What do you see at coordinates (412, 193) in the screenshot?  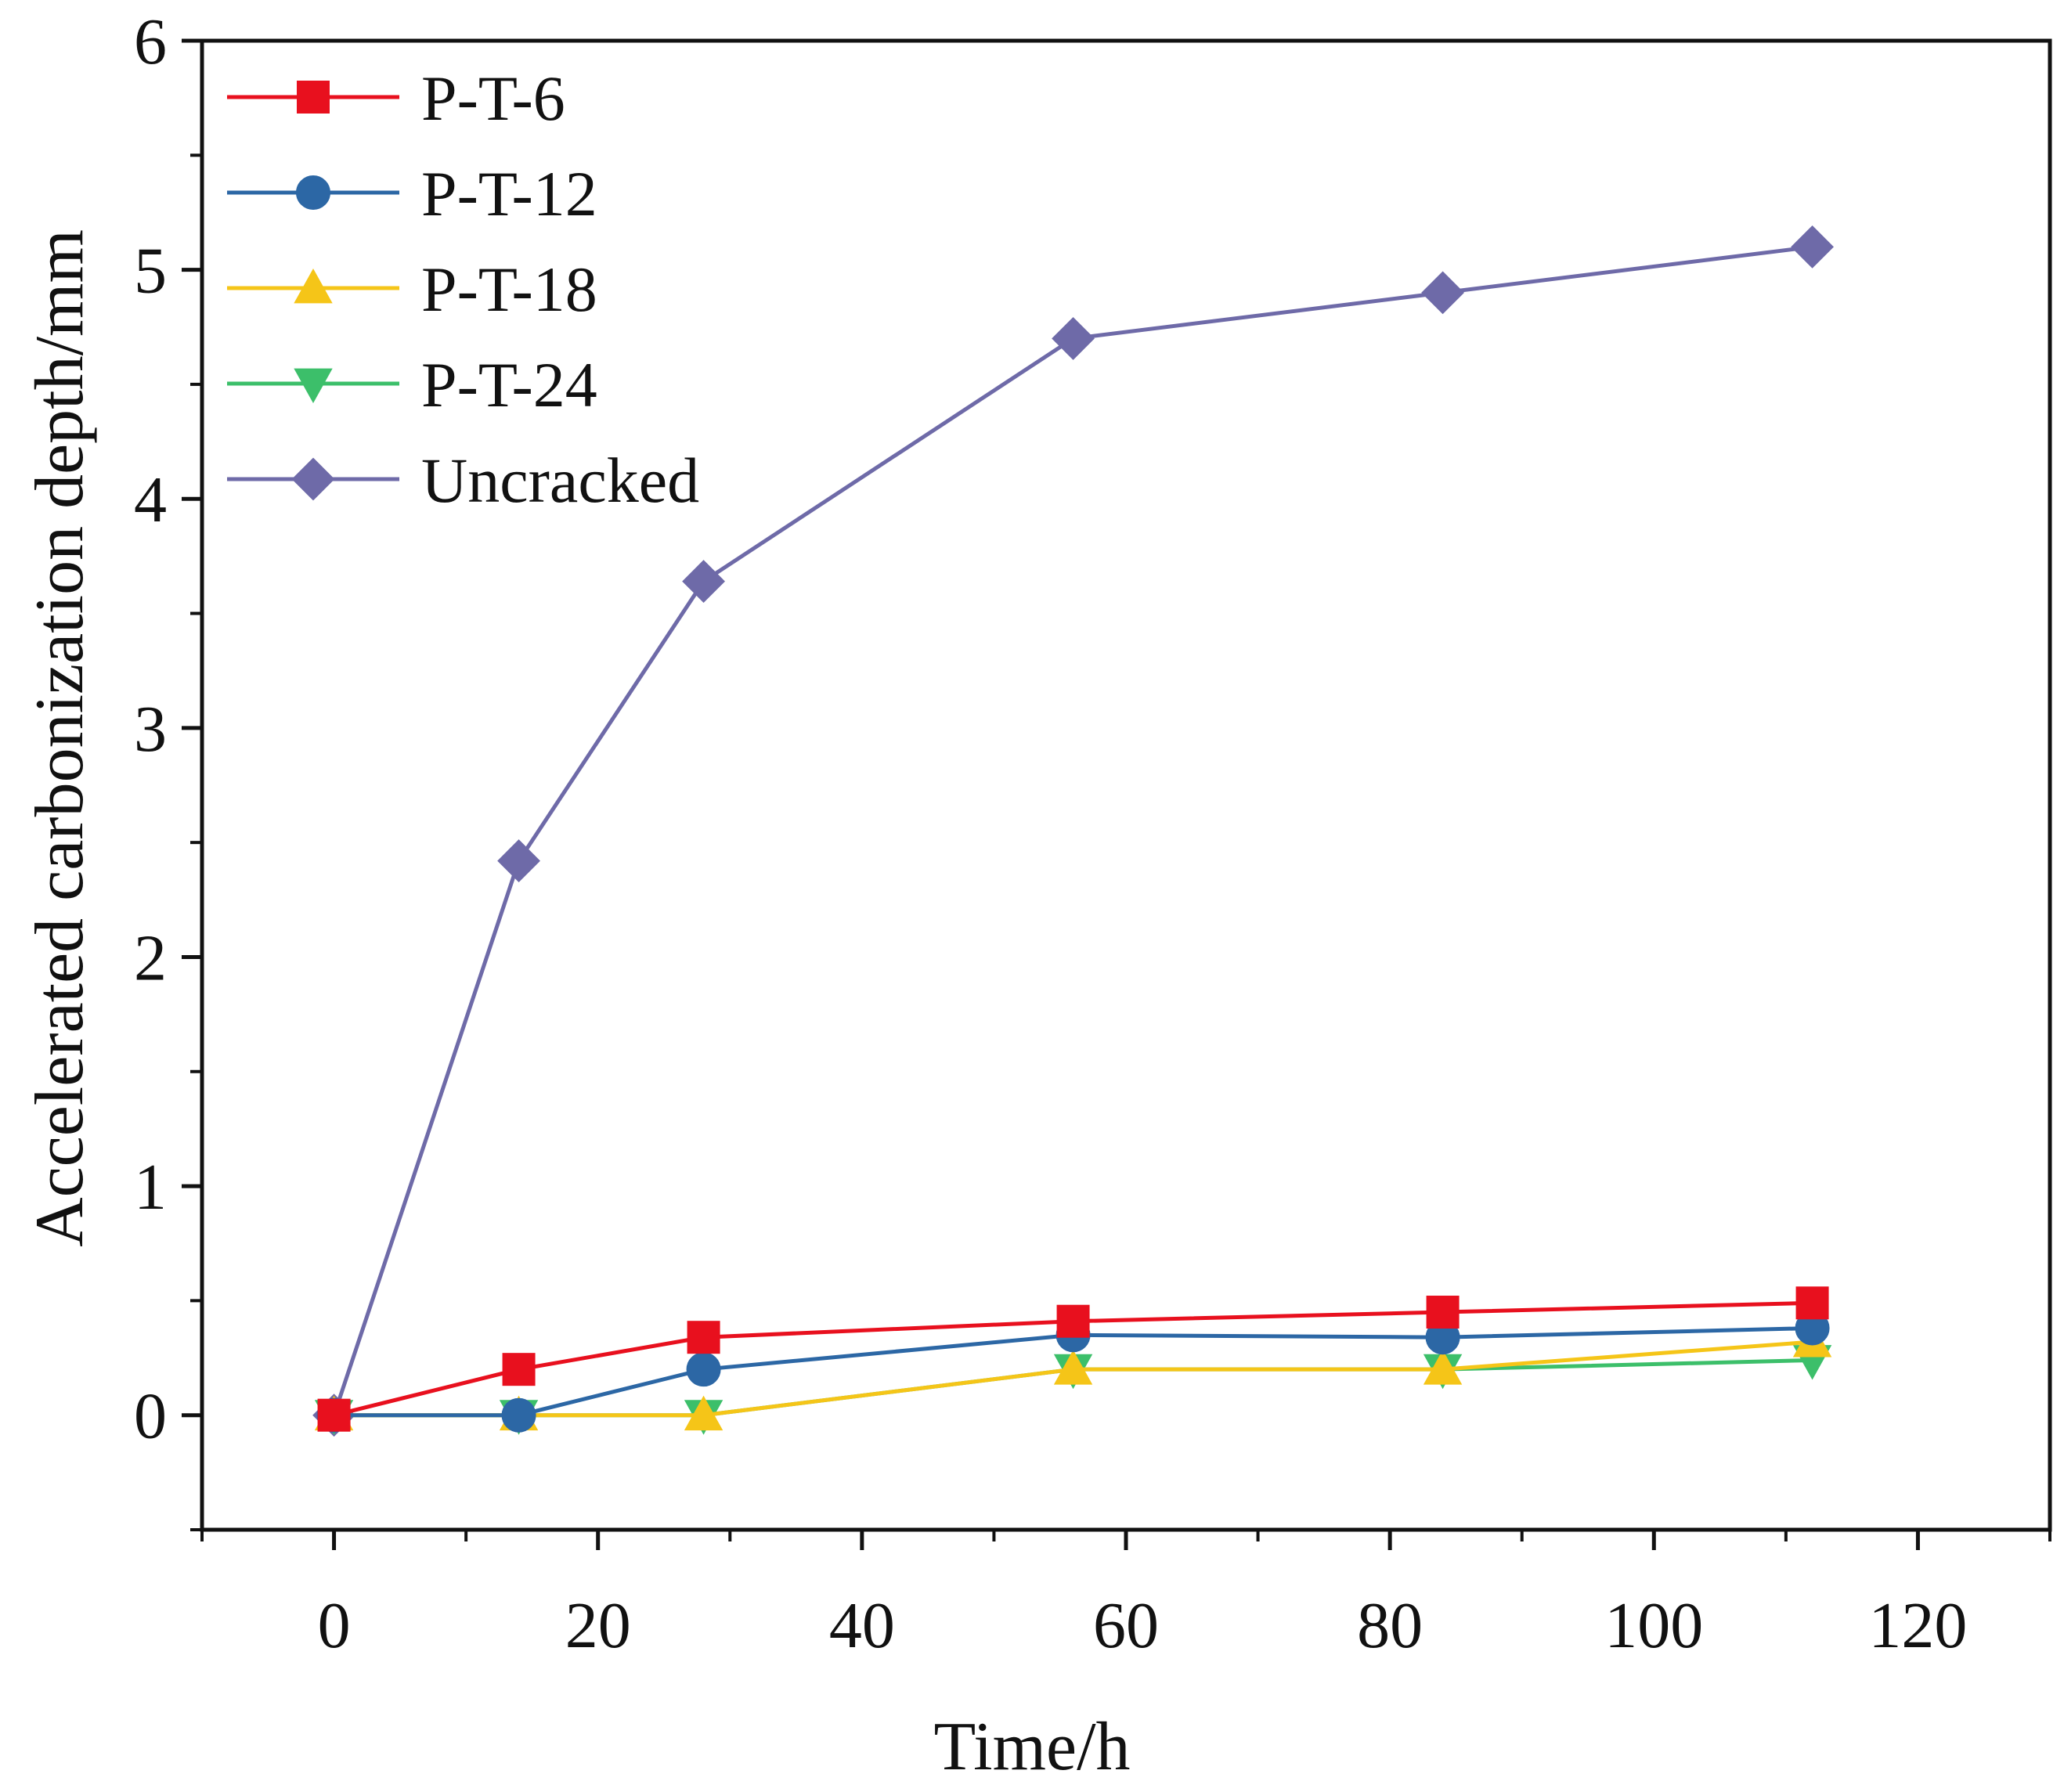 I see `legend-item-p-t-12: P-T-12` at bounding box center [412, 193].